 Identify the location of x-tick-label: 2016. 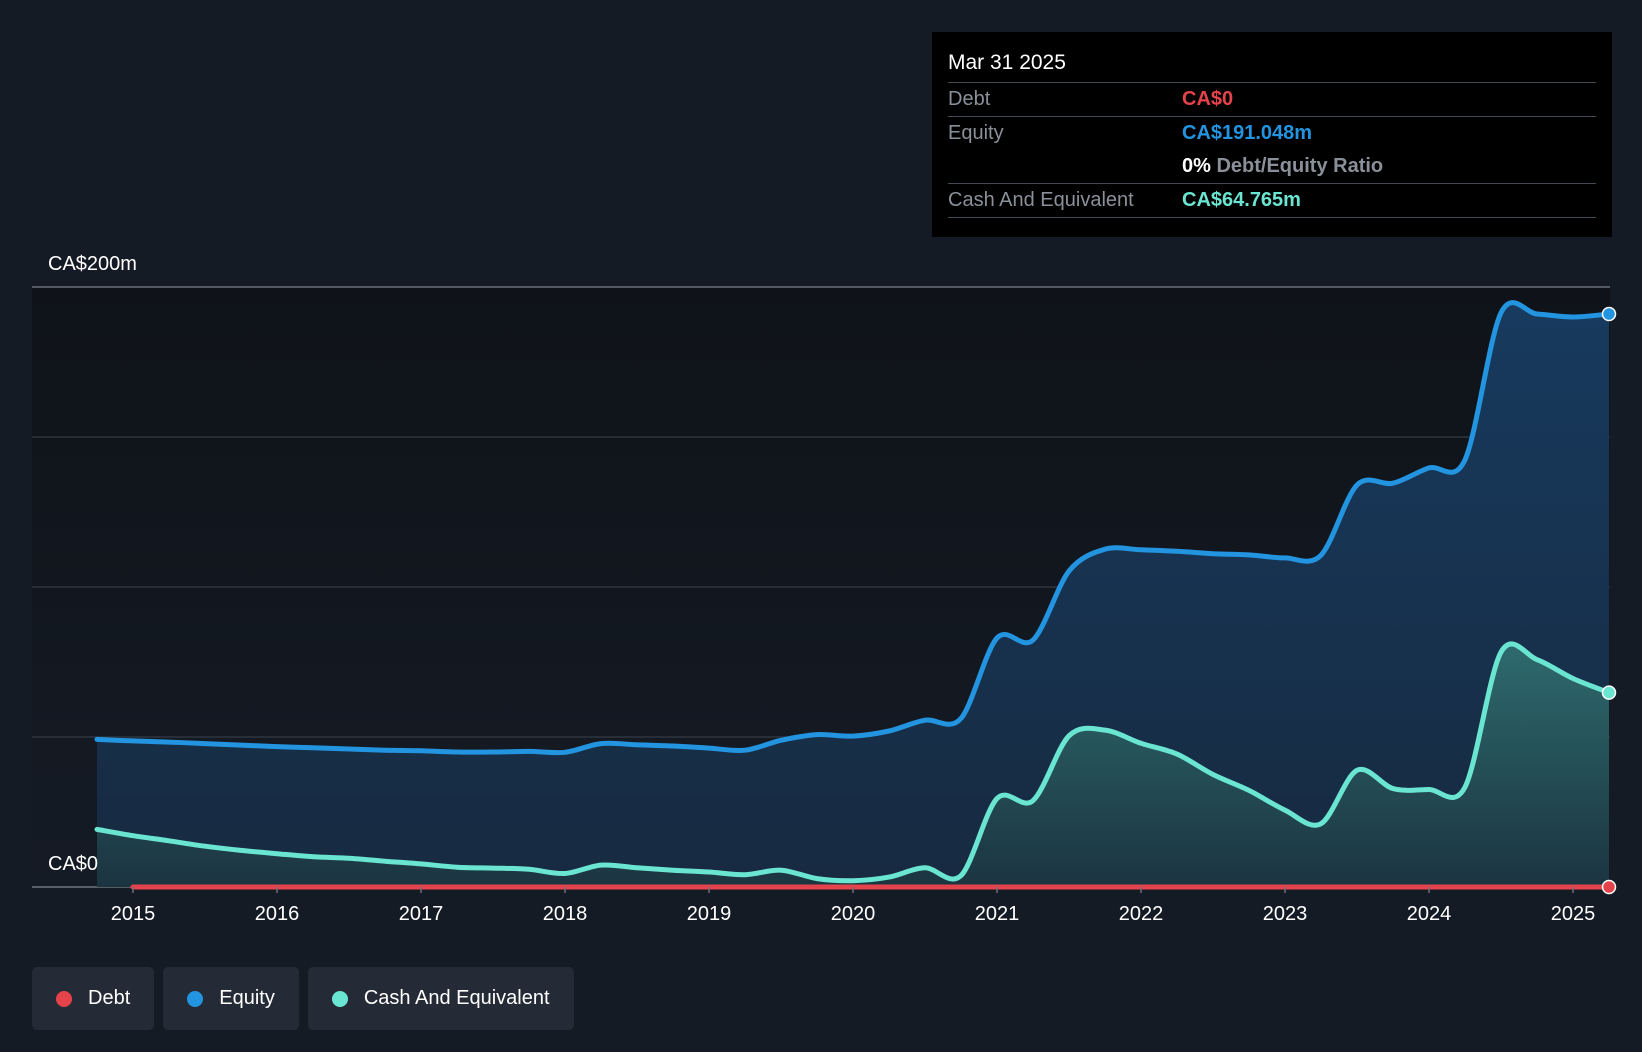
(277, 914).